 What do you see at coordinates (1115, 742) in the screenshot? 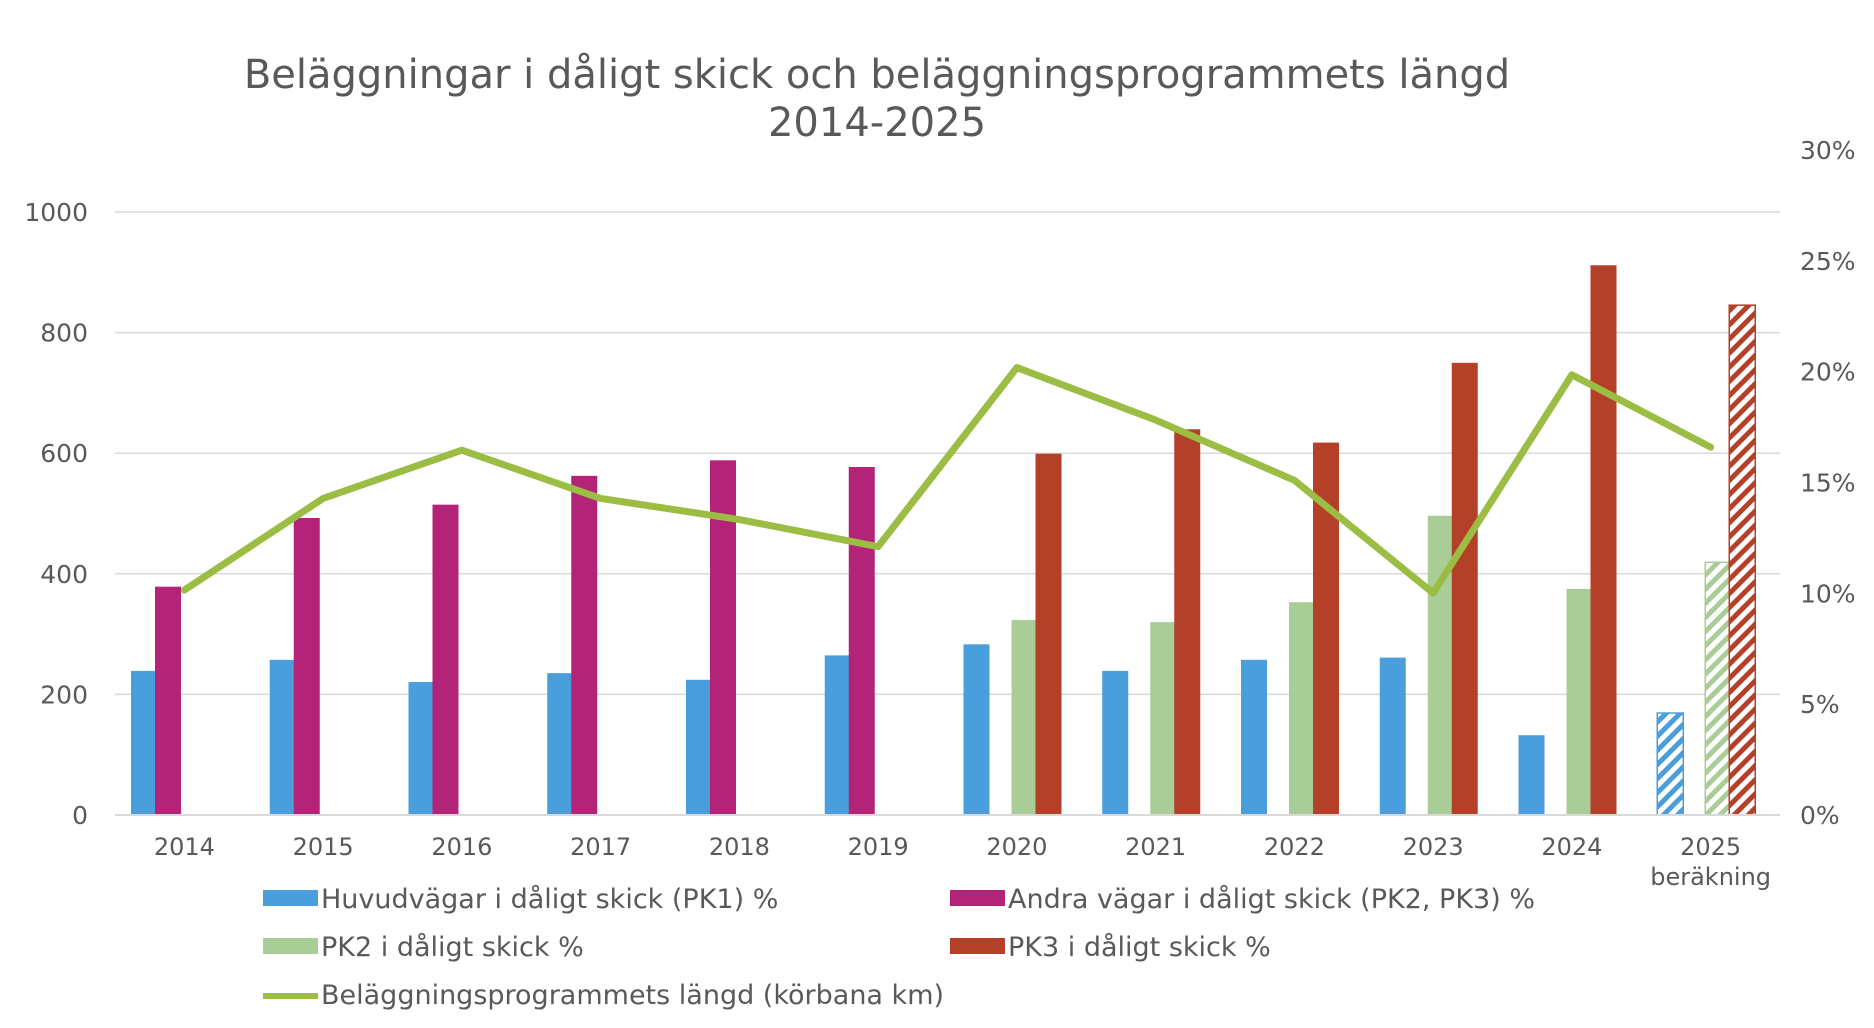
I see `bar-pk1-2021` at bounding box center [1115, 742].